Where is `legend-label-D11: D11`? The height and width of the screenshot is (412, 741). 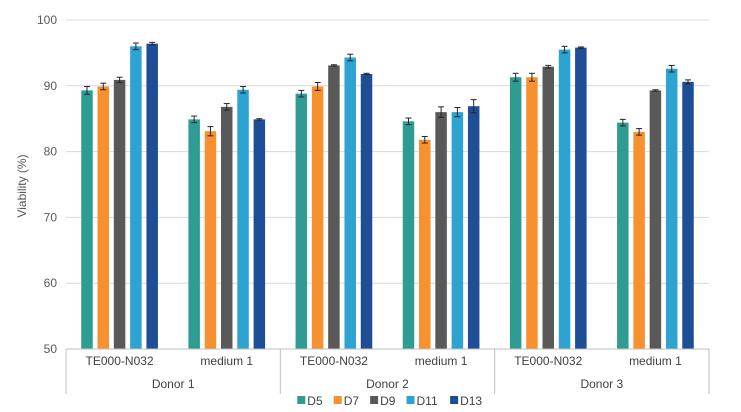
legend-label-D11: D11 is located at coordinates (427, 401).